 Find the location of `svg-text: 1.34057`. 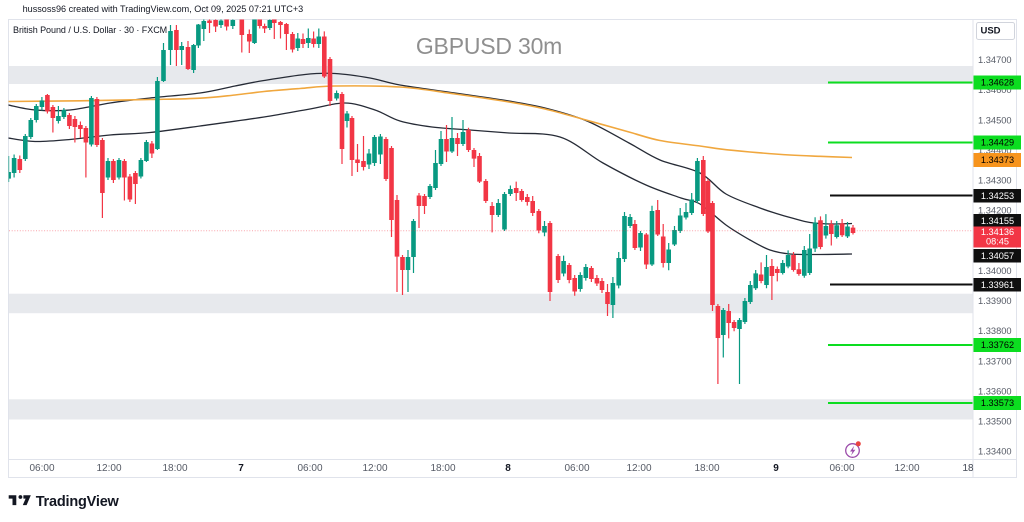

svg-text: 1.34057 is located at coordinates (997, 256).